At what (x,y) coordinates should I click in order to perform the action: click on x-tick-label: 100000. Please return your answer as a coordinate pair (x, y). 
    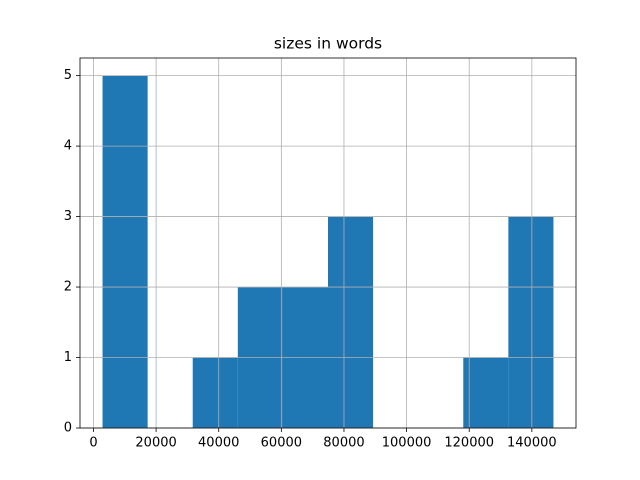
    Looking at the image, I should click on (407, 443).